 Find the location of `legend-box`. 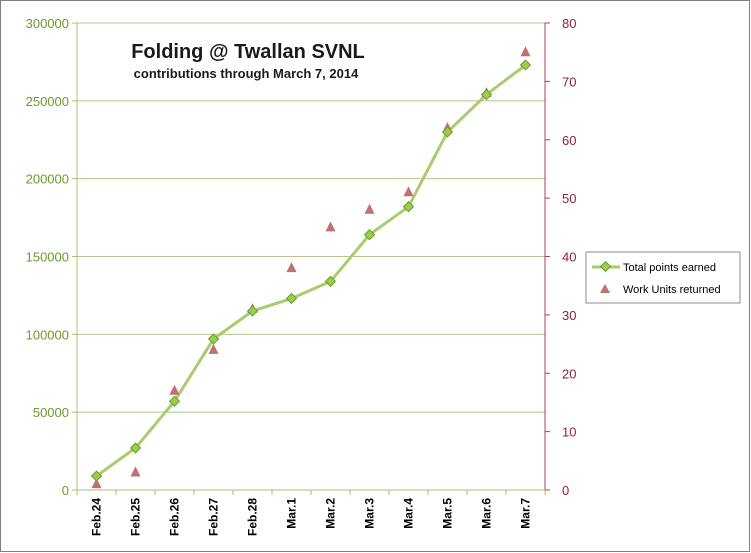

legend-box is located at coordinates (663, 277).